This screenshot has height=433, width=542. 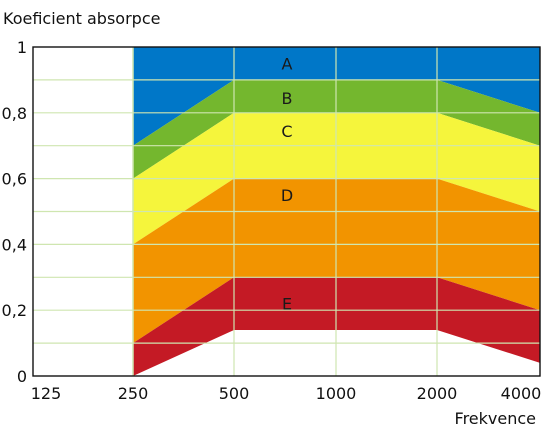 I want to click on band-label-e: E, so click(x=287, y=304).